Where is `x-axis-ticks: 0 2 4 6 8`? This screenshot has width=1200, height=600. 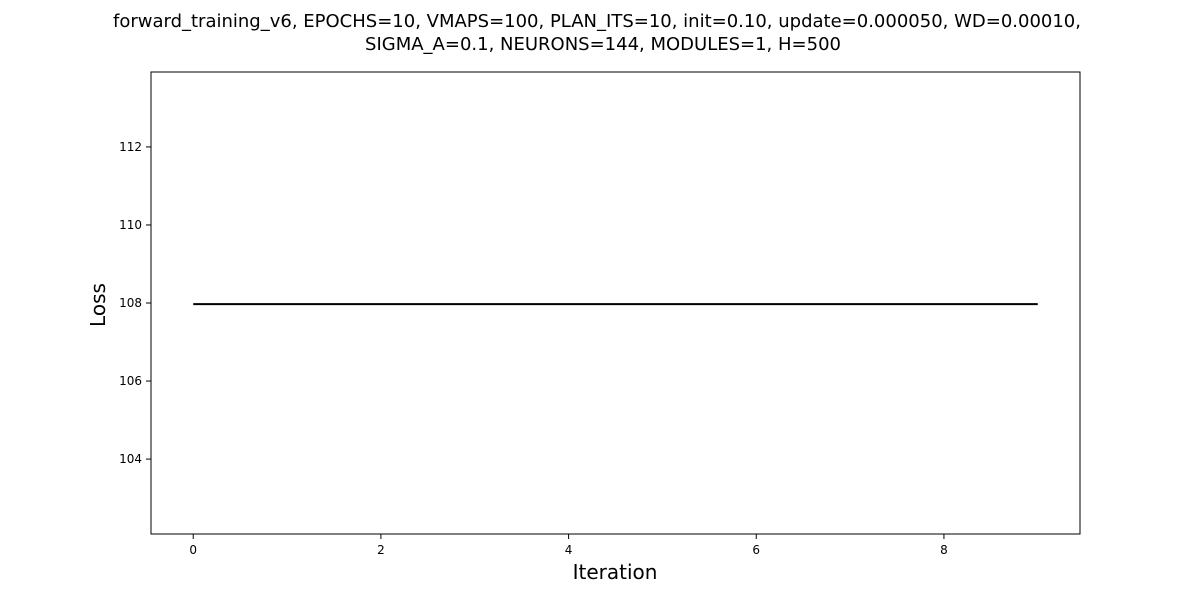
x-axis-ticks: 0 2 4 6 8 is located at coordinates (568, 545).